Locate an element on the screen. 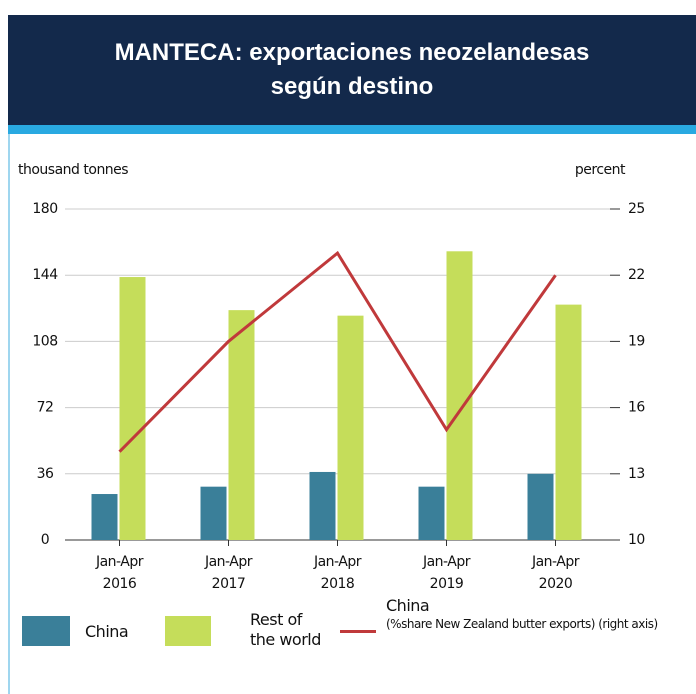  y2-tick-label: 22 is located at coordinates (636, 275).